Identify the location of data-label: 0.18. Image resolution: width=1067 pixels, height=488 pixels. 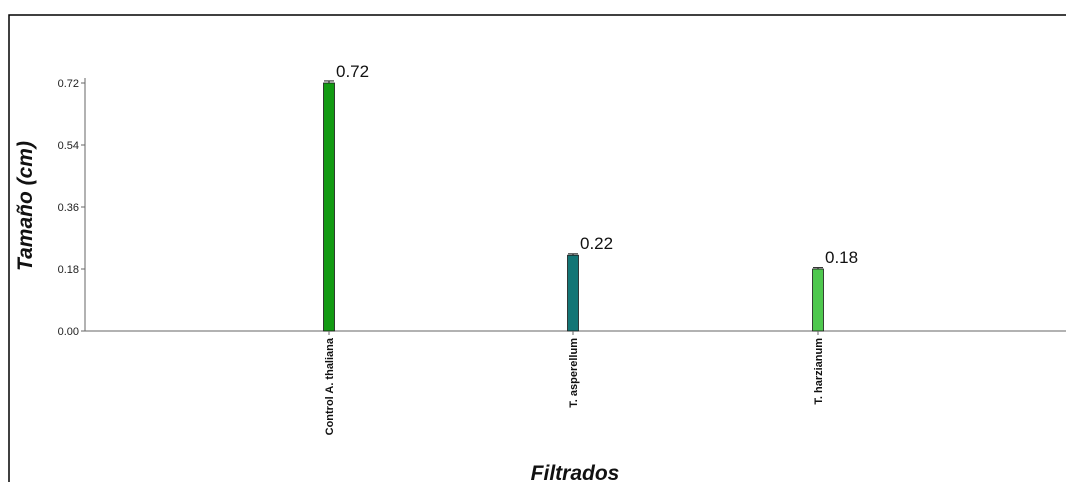
(841, 257).